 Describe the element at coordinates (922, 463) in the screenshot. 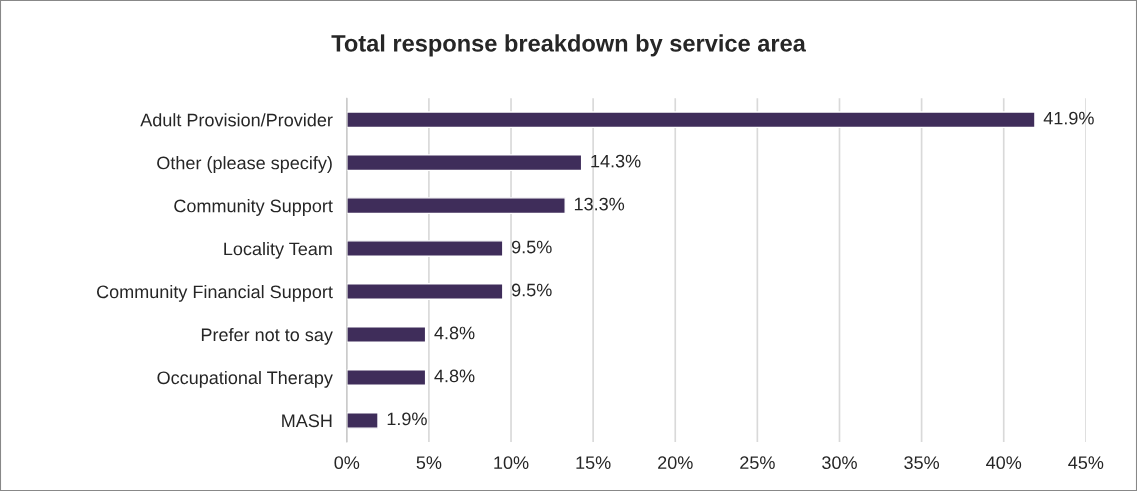

I see `x-tick-label: 35%` at that location.